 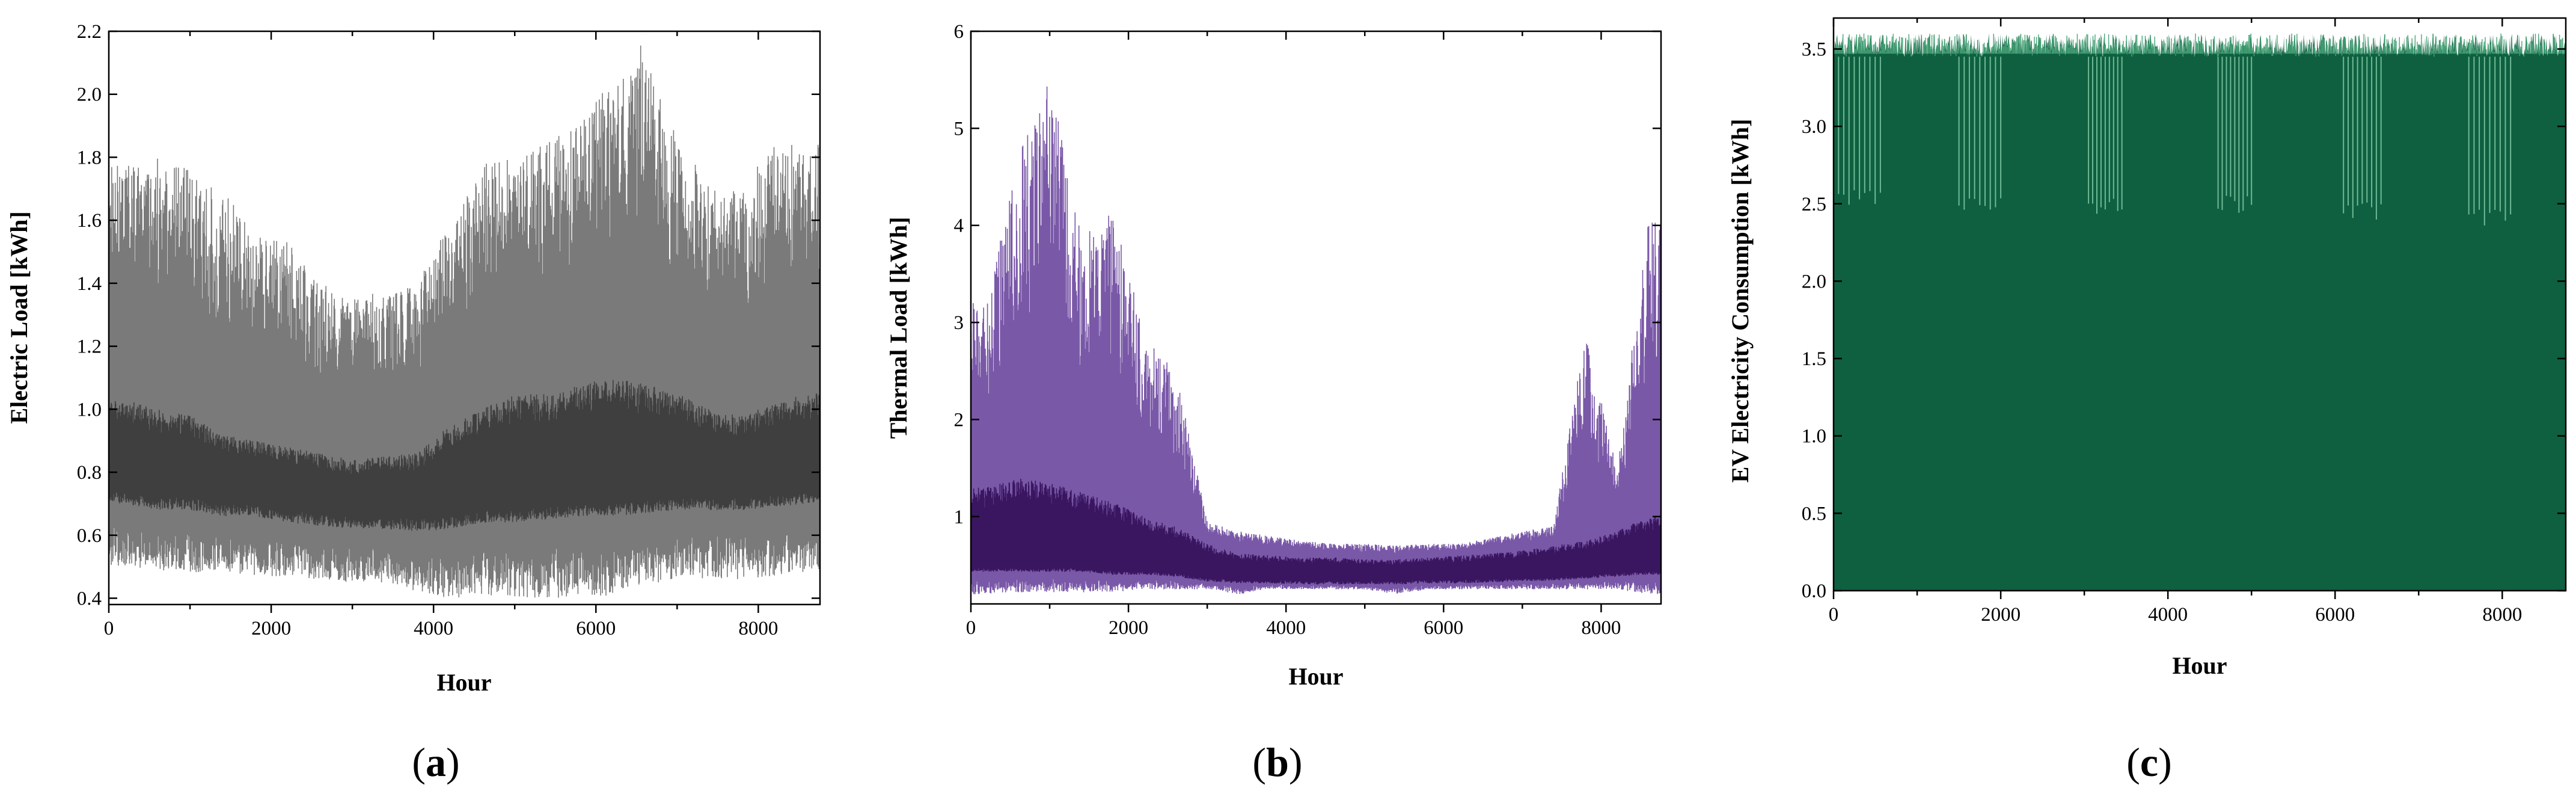 What do you see at coordinates (1814, 591) in the screenshot?
I see `y-tick-label: 0.0` at bounding box center [1814, 591].